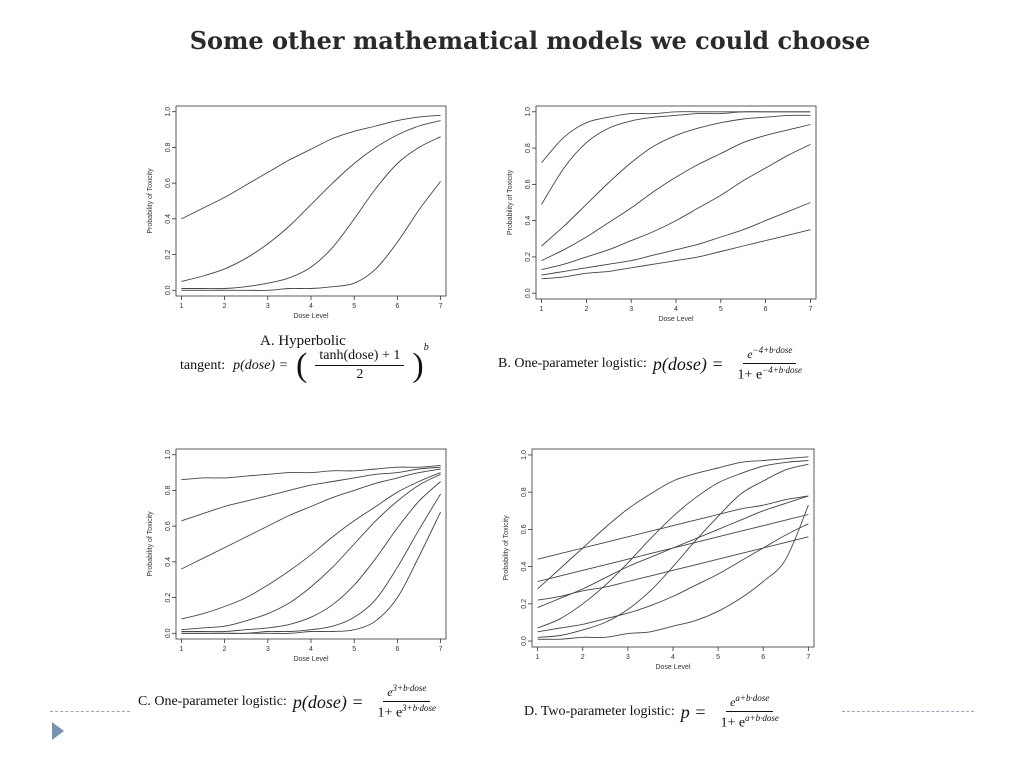 This screenshot has height=768, width=1024. I want to click on panel-a-formula-num: tanh(dose) + 1, so click(360, 357).